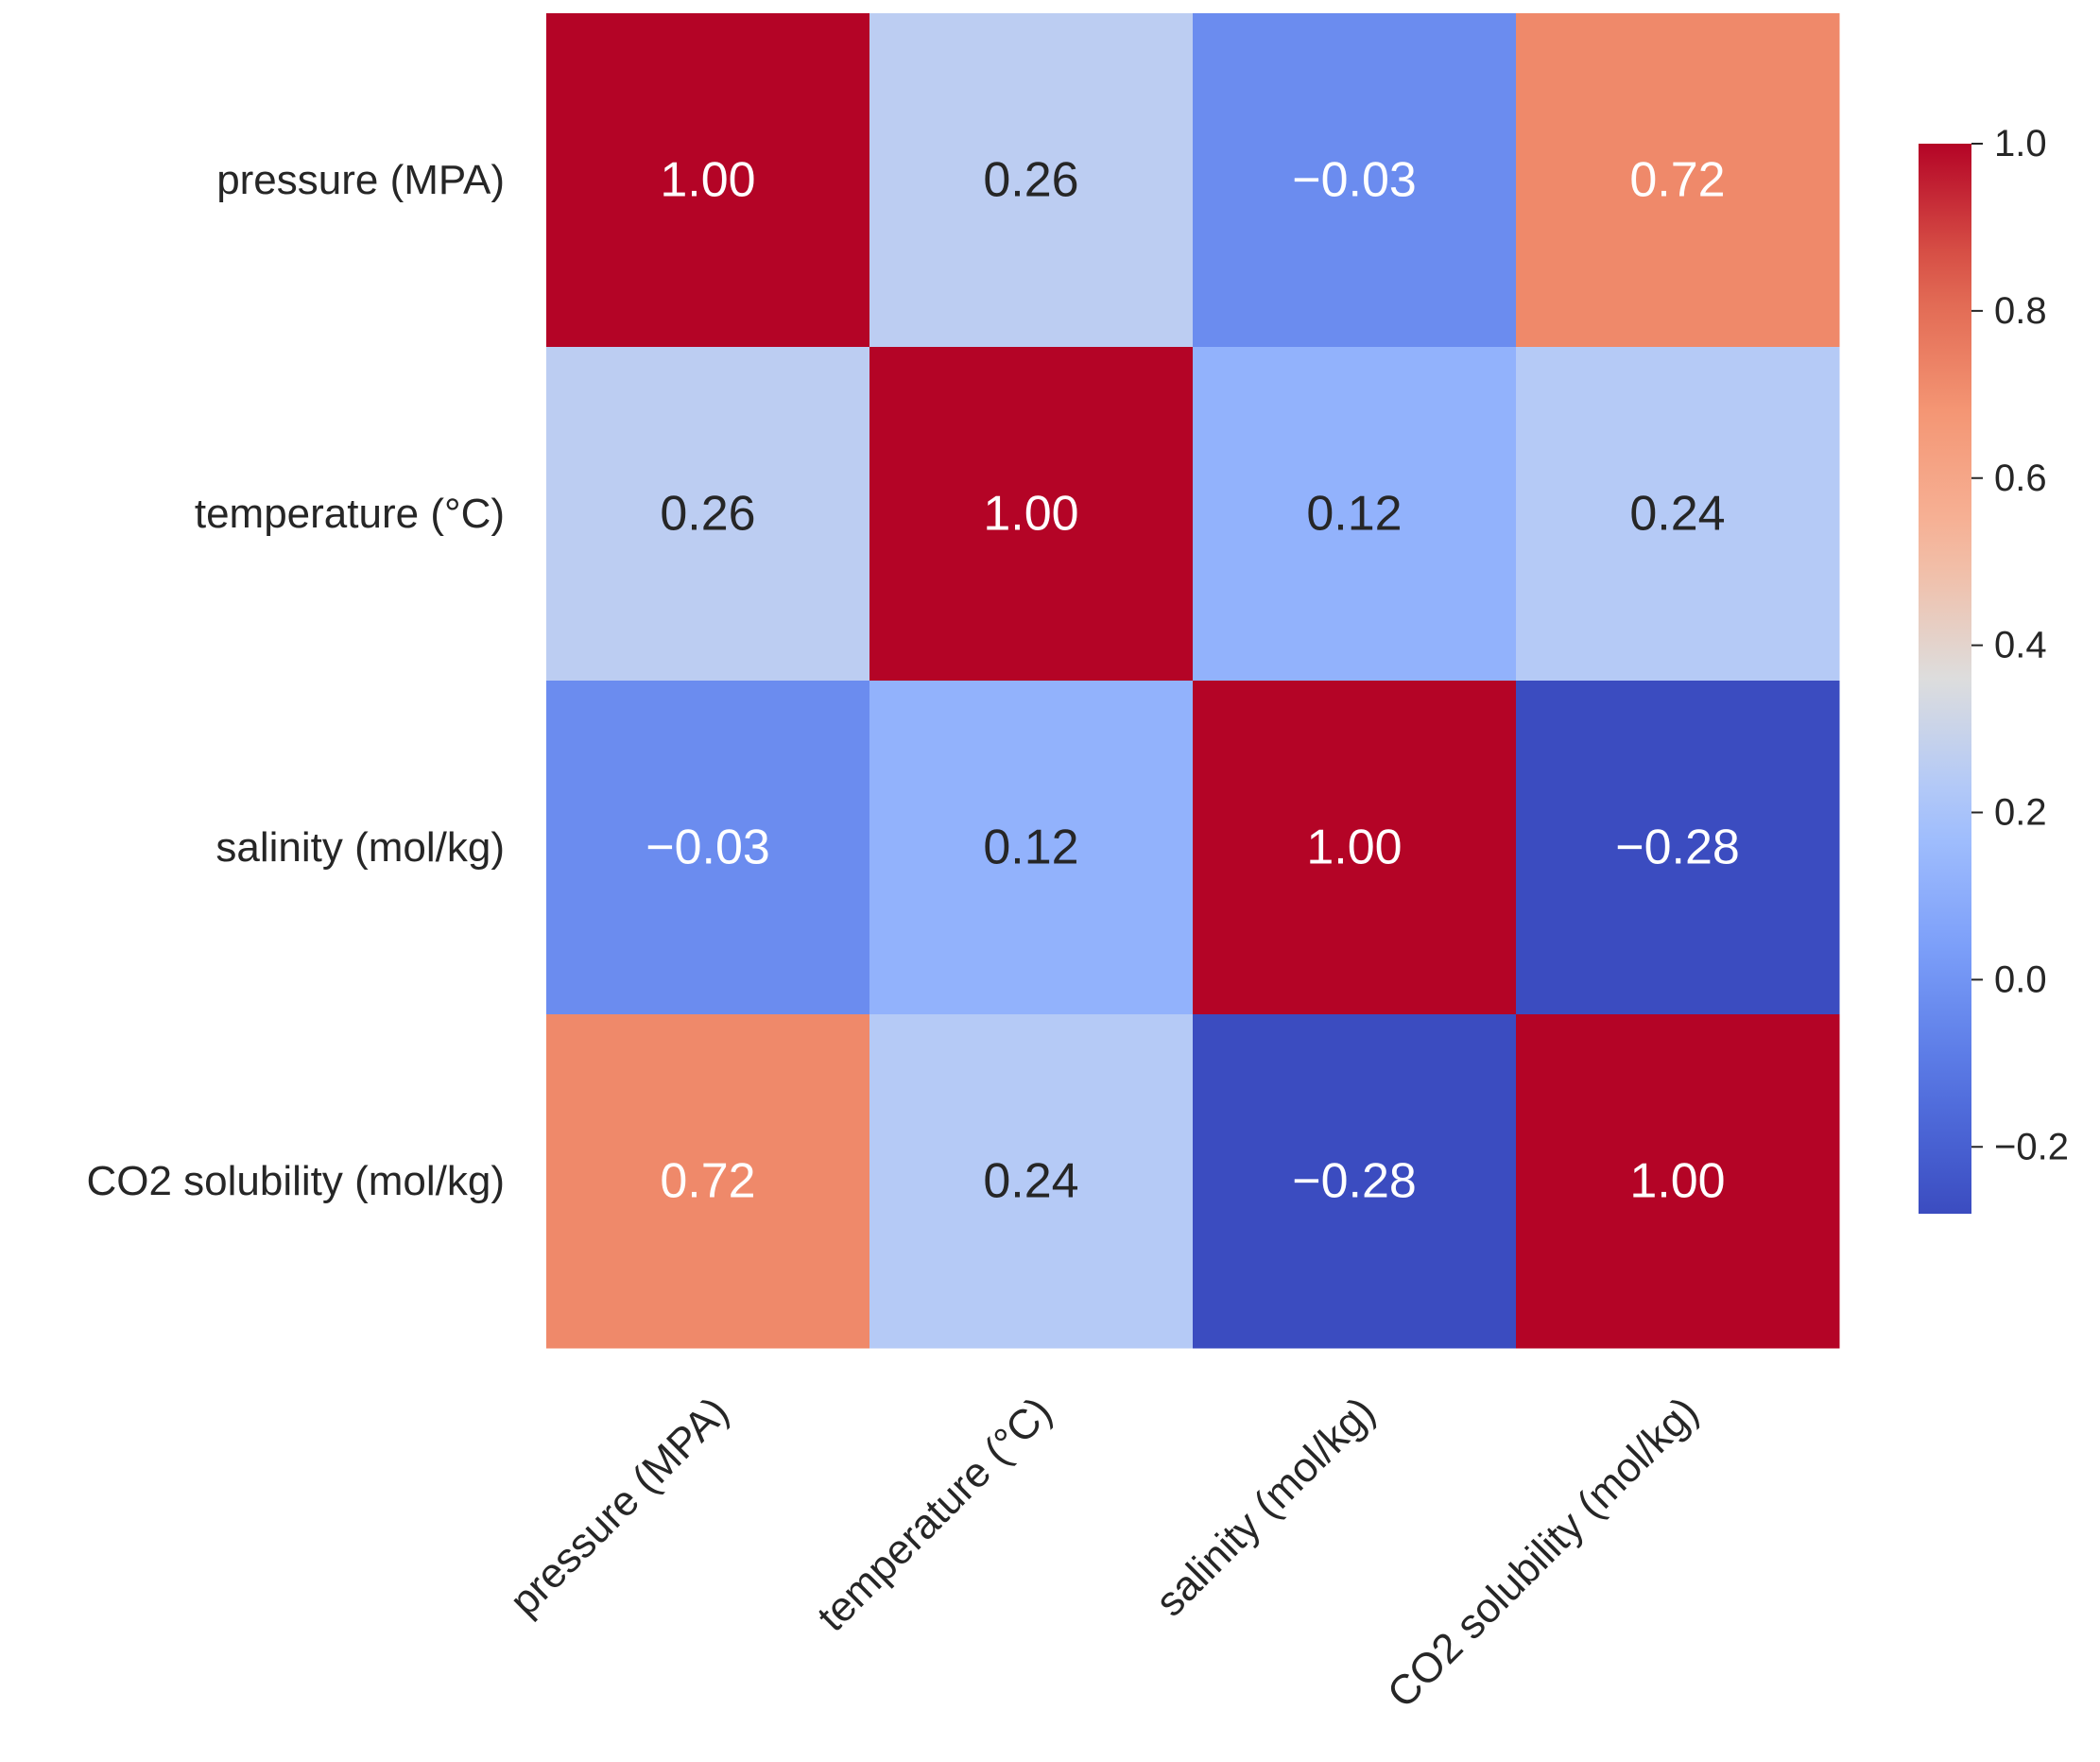 This screenshot has height=1762, width=2100. Describe the element at coordinates (935, 1515) in the screenshot. I see `x-tick-label: temperature (°C)` at that location.